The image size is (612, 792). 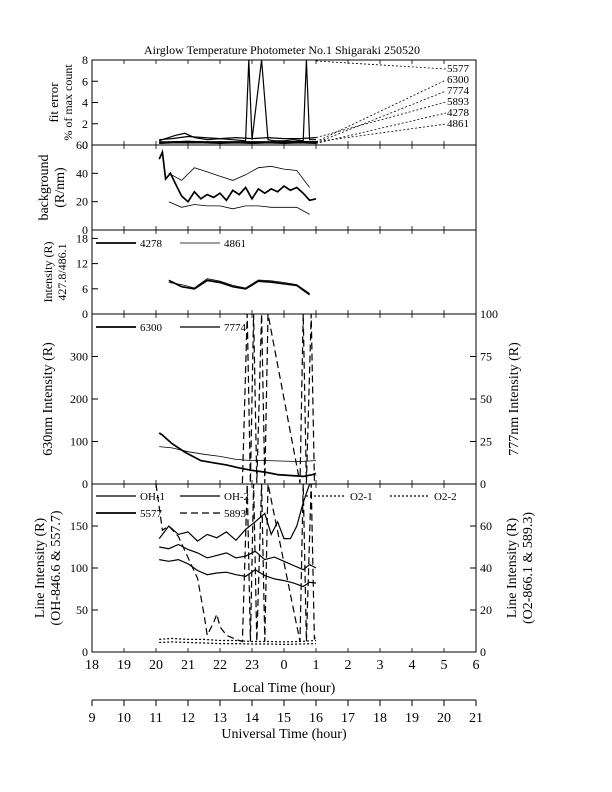 What do you see at coordinates (412, 718) in the screenshot?
I see `xtick-label-ut-10: 19` at bounding box center [412, 718].